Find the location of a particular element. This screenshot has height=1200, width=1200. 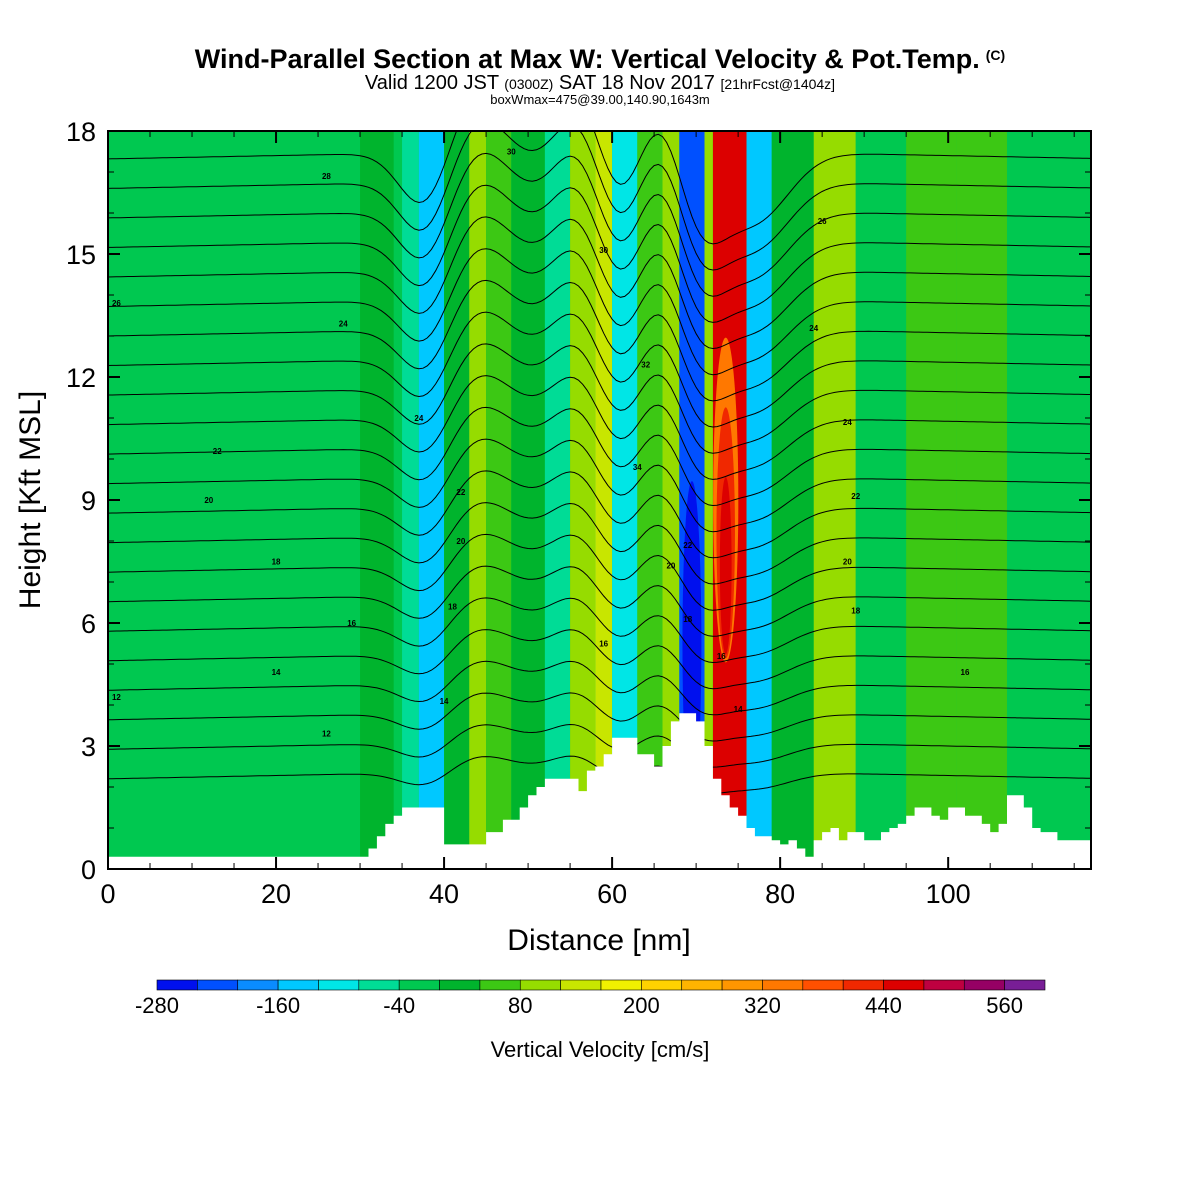

terrain-fill is located at coordinates (599, 791).